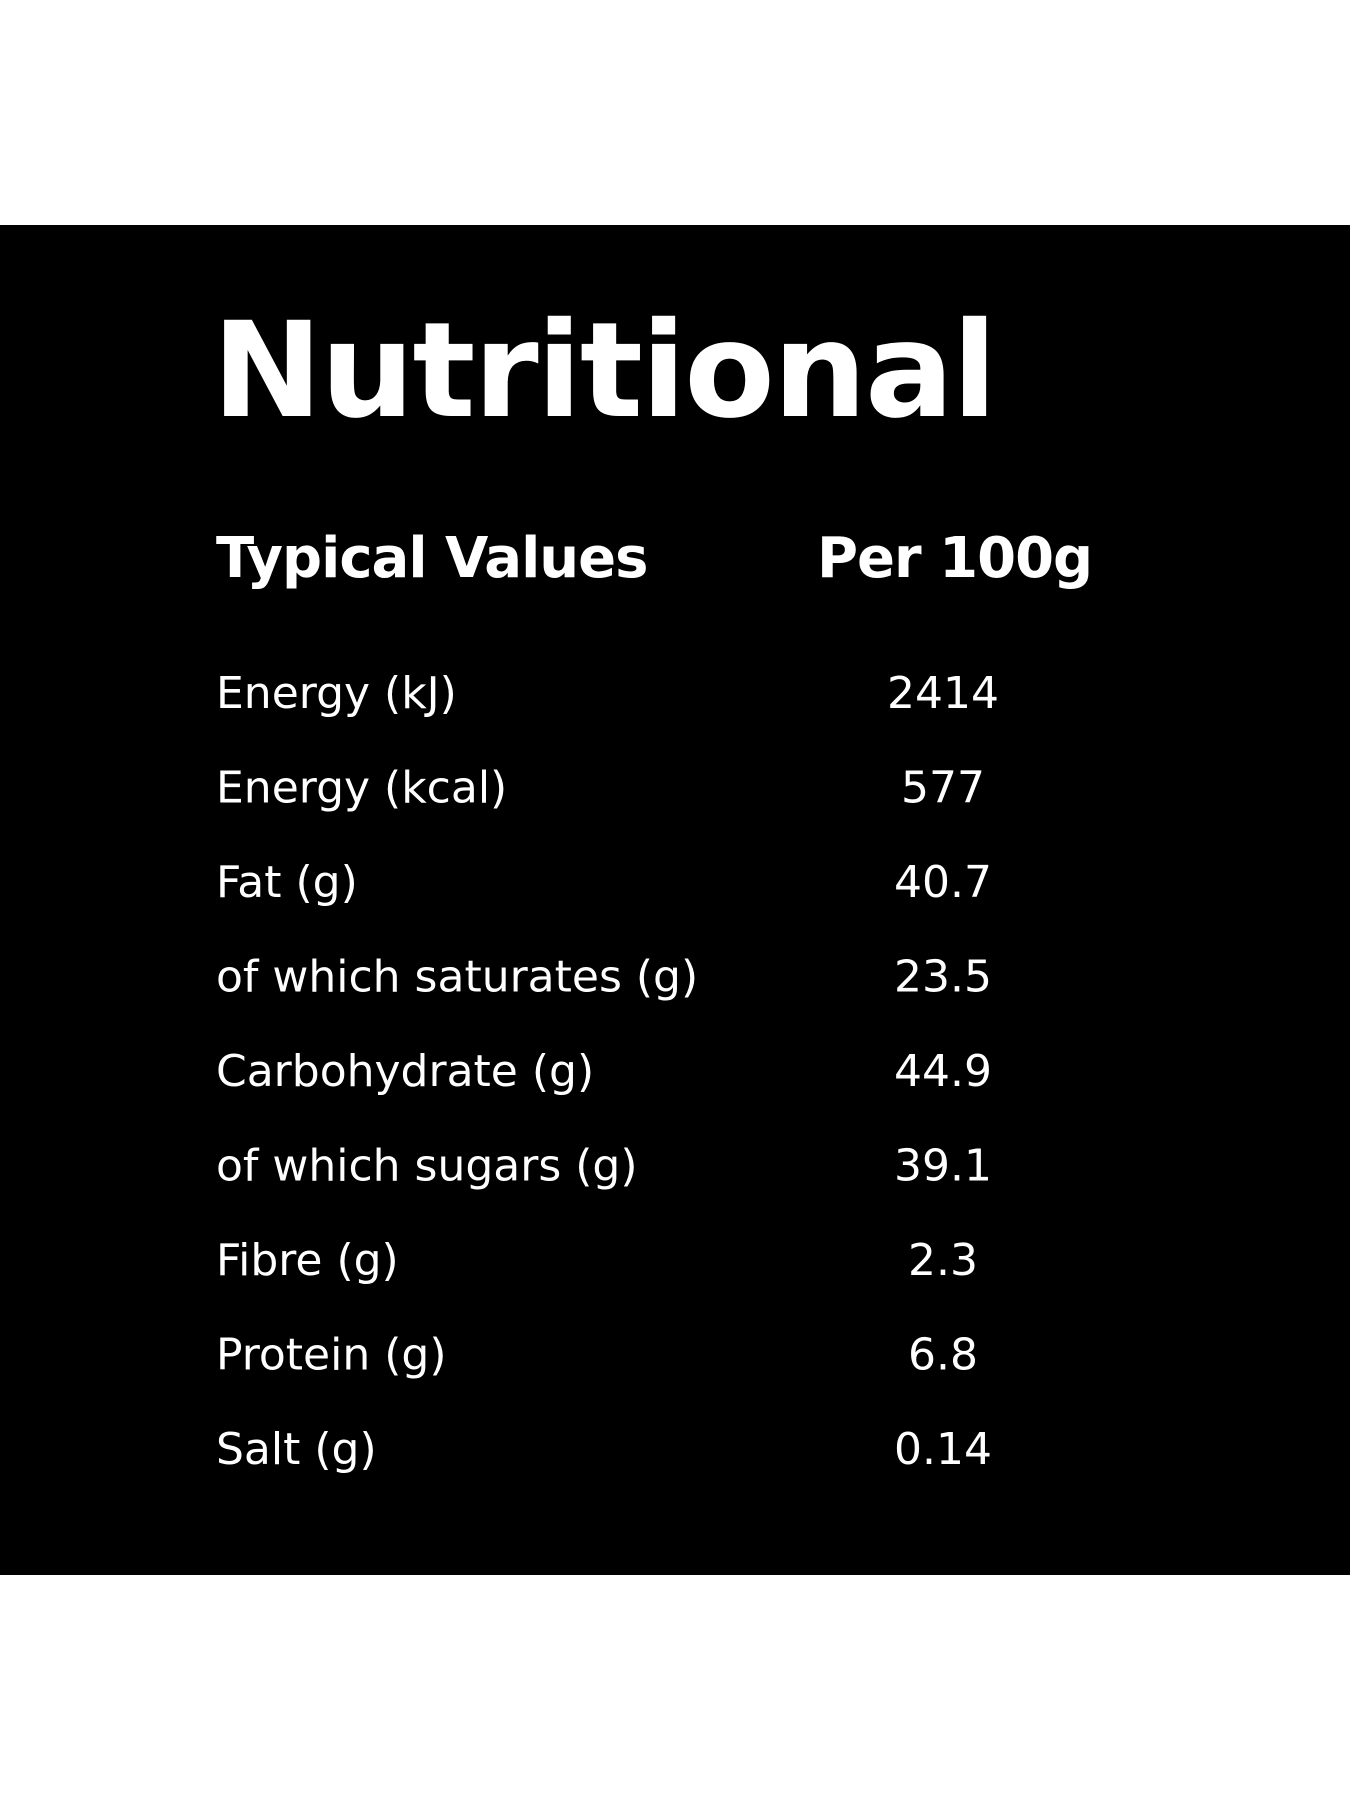 The height and width of the screenshot is (1800, 1350). I want to click on row-value: 577, so click(943, 788).